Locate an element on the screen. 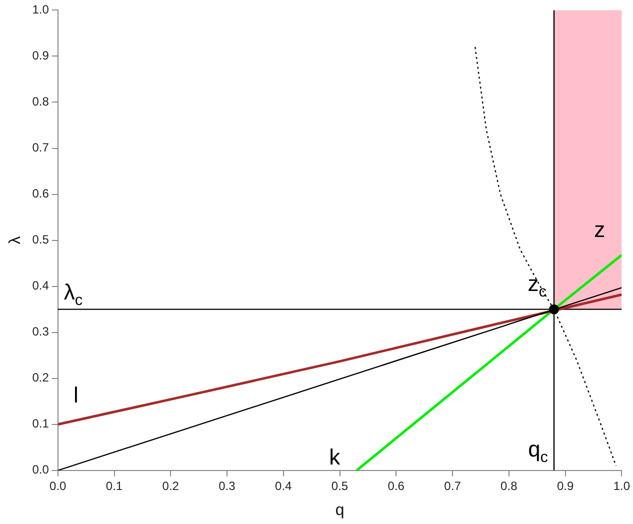  y-tick-label: 0.7 is located at coordinates (41, 147).